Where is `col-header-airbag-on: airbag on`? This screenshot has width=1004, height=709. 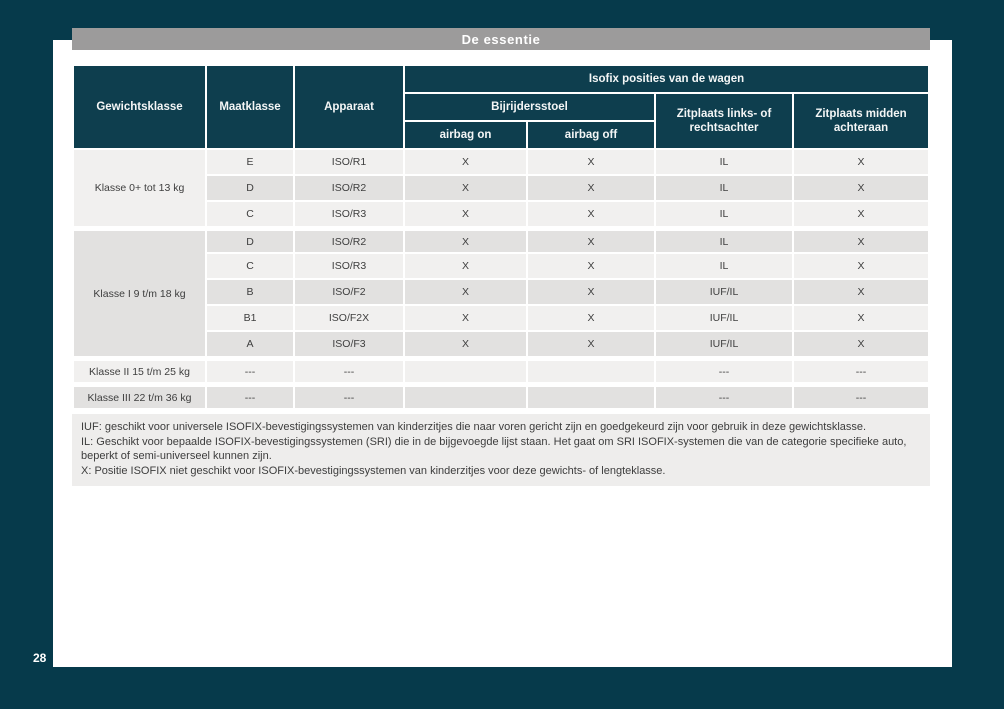 col-header-airbag-on: airbag on is located at coordinates (465, 135).